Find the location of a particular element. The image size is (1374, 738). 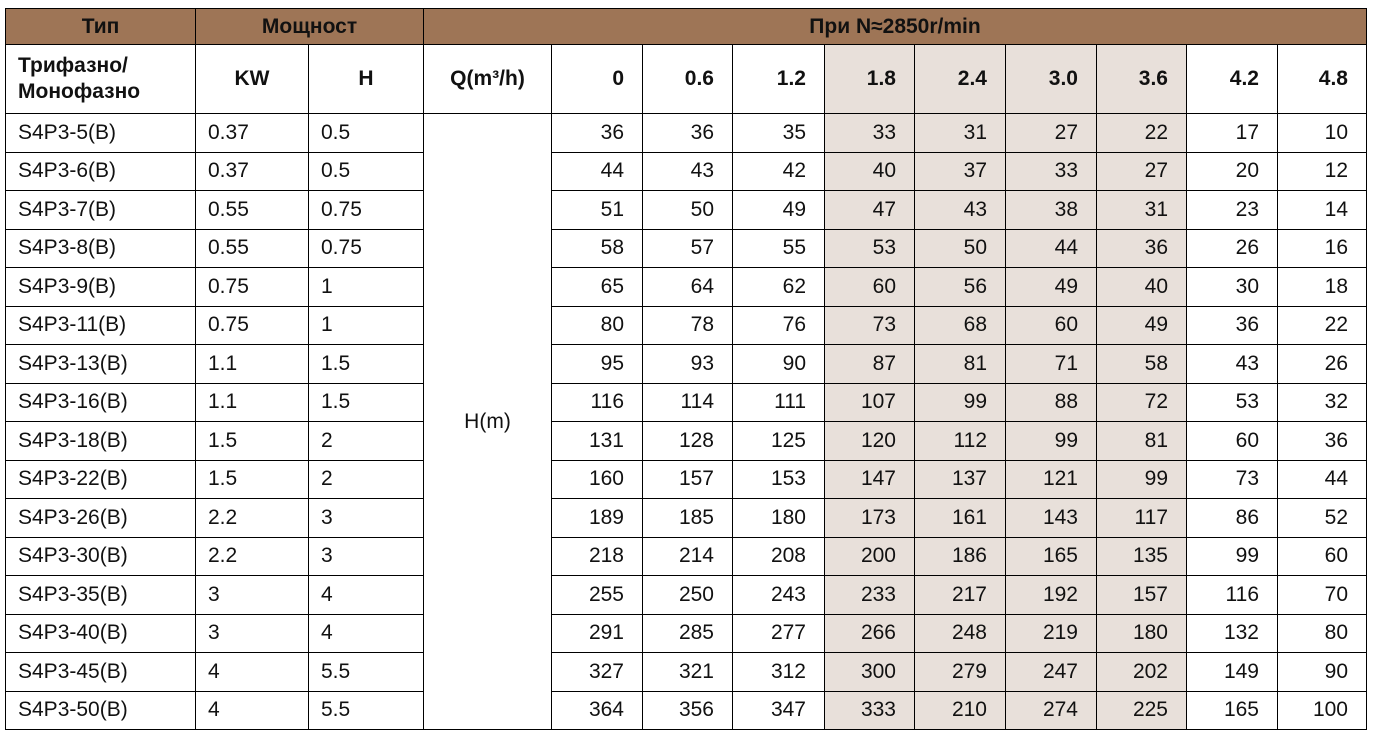

head-value-cell: 285 is located at coordinates (687, 633).